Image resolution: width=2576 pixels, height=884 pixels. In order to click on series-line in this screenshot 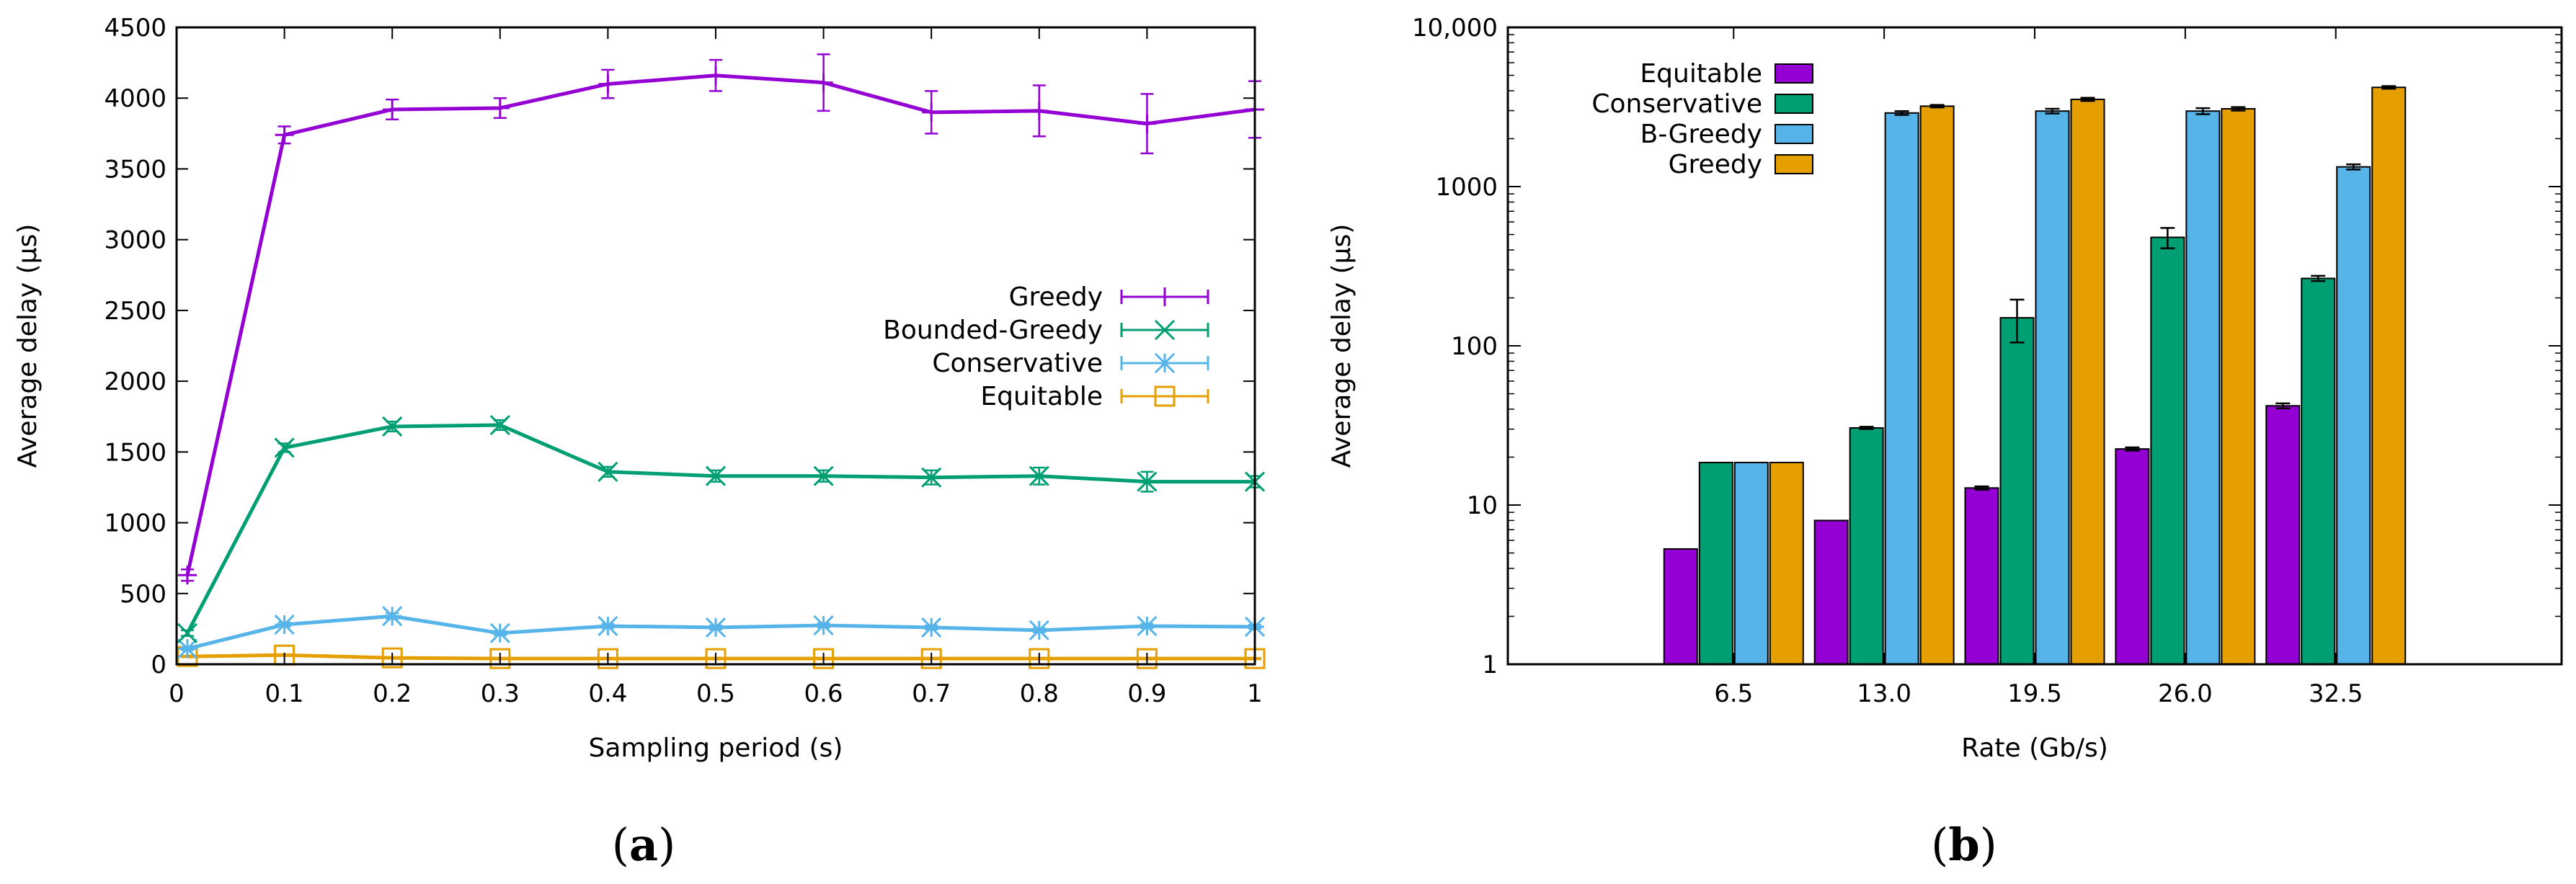, I will do `click(720, 528)`.